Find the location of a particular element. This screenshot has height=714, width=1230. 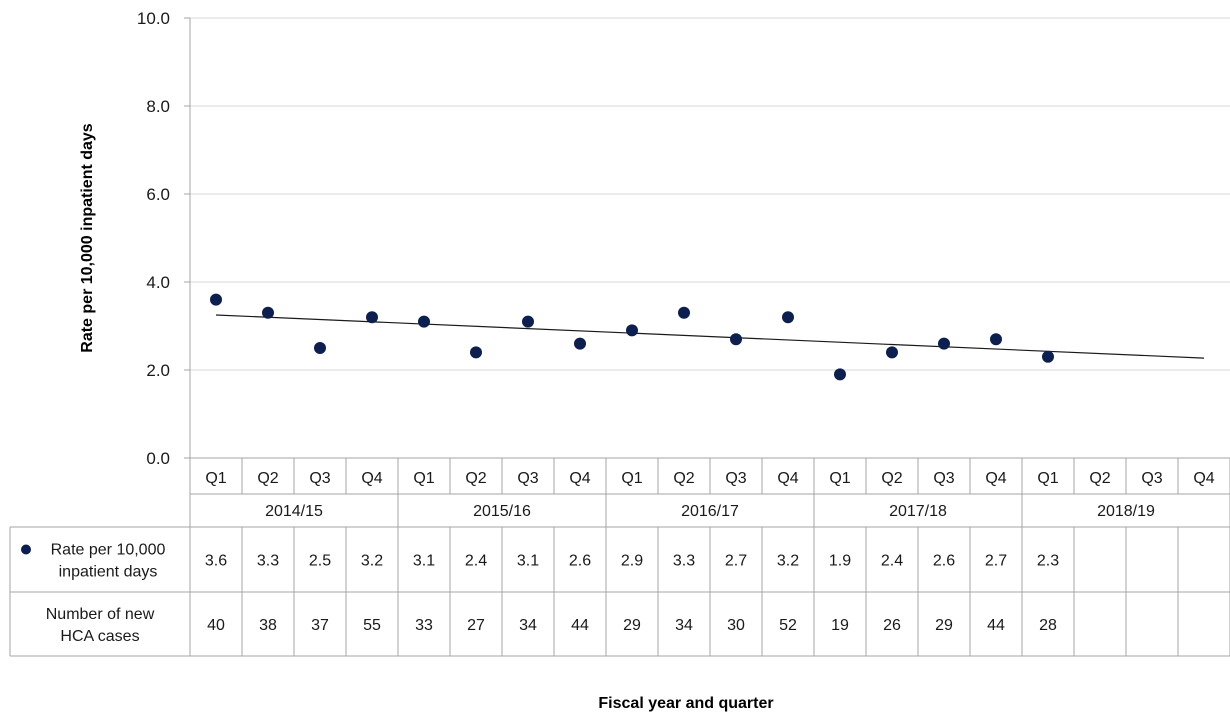

year-label: 2016/17 is located at coordinates (710, 511).